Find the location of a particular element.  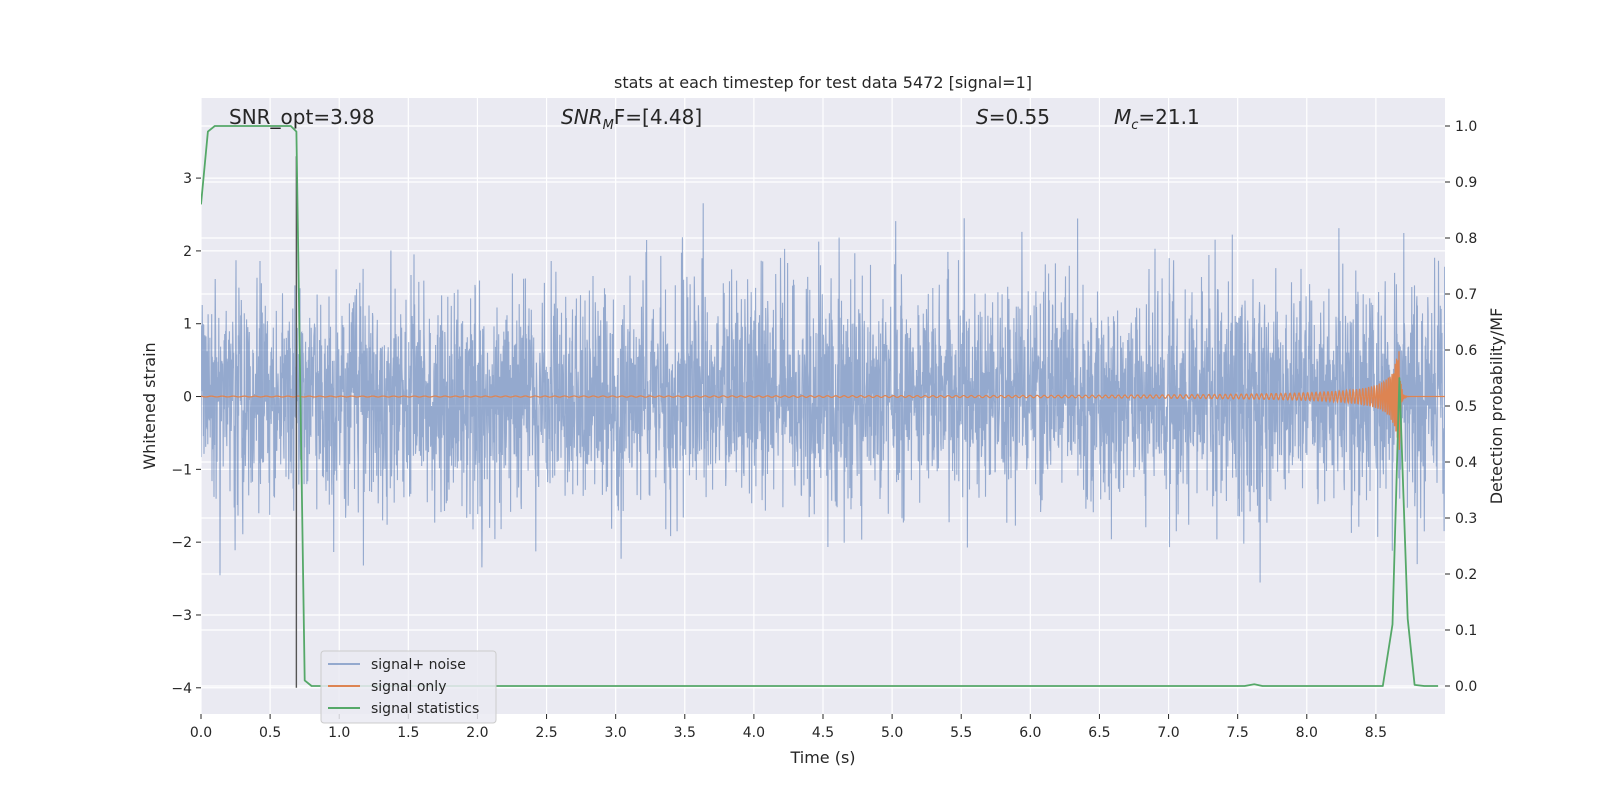

legend-label-signal-statistics: signal statistics is located at coordinates (425, 709).